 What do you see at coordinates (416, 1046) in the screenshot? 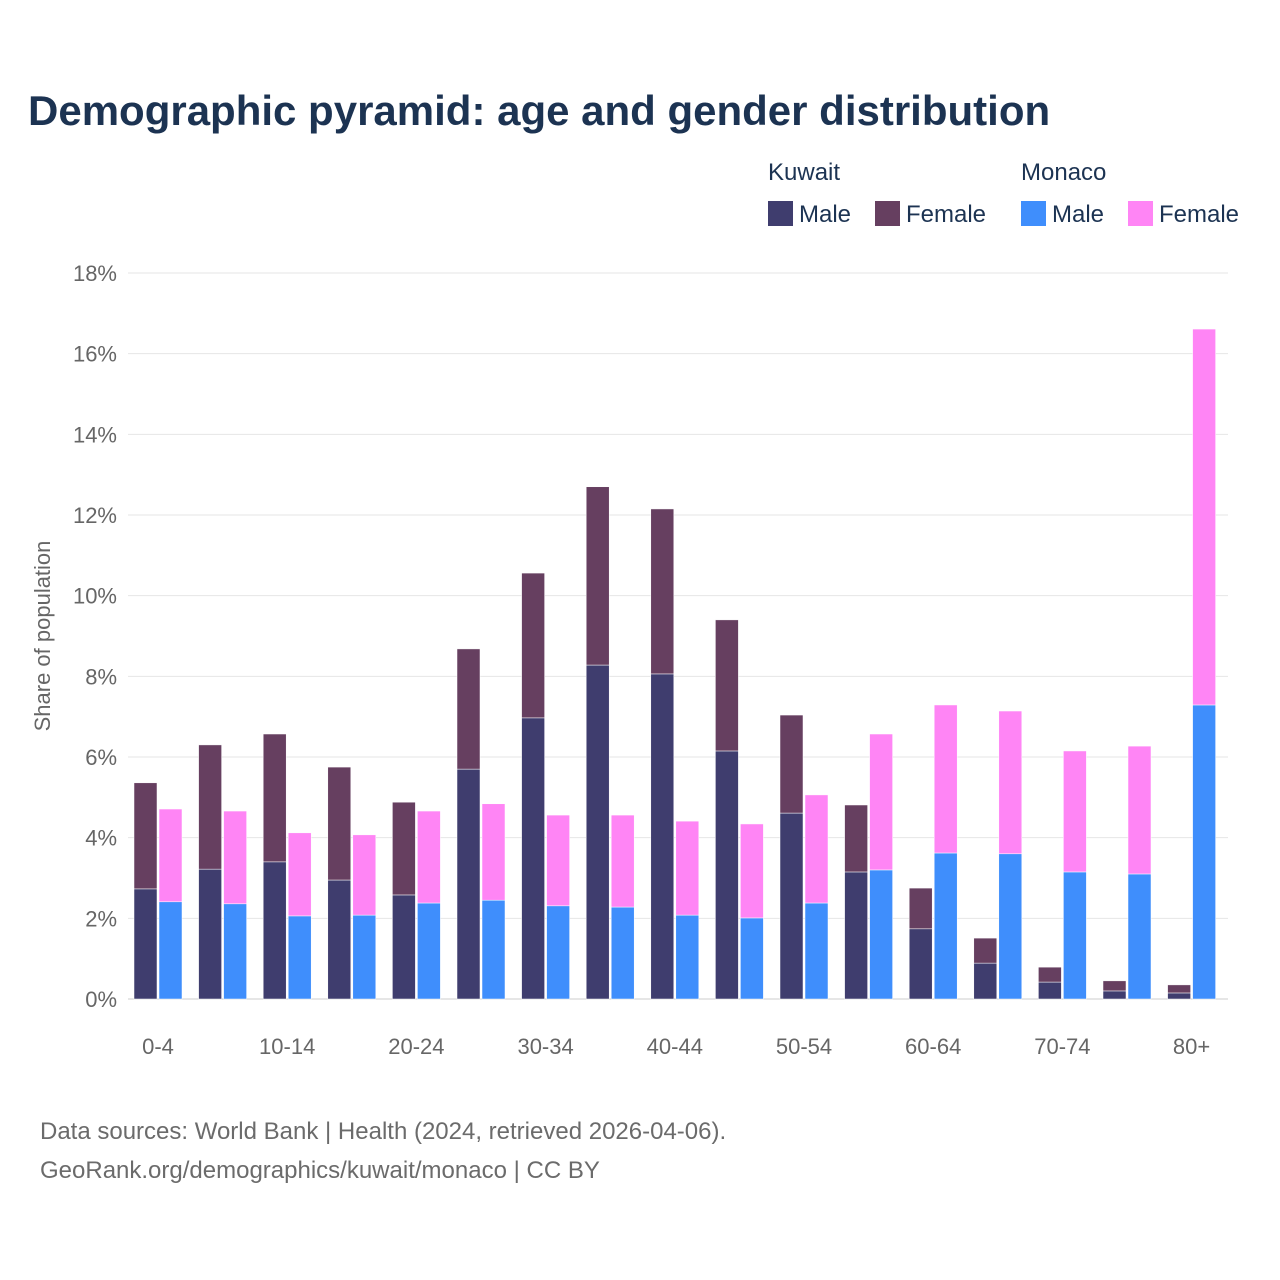
I see `x-tick-label: 20-24` at bounding box center [416, 1046].